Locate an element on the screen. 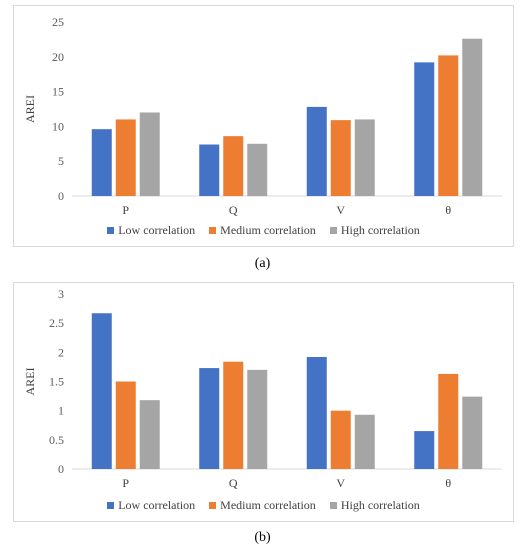  y-tick-label: 3 is located at coordinates (61, 294).